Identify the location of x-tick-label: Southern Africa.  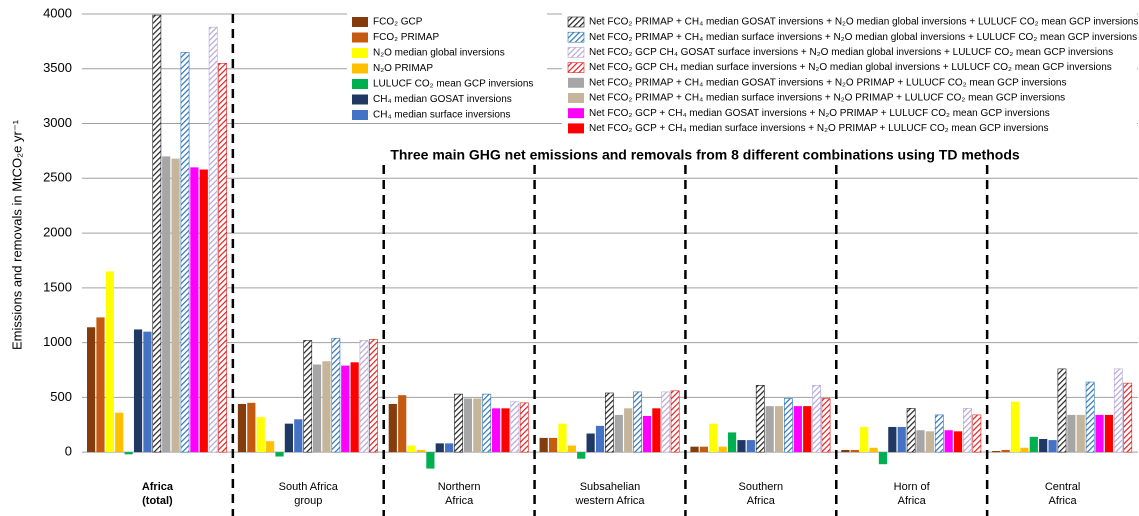
(761, 494).